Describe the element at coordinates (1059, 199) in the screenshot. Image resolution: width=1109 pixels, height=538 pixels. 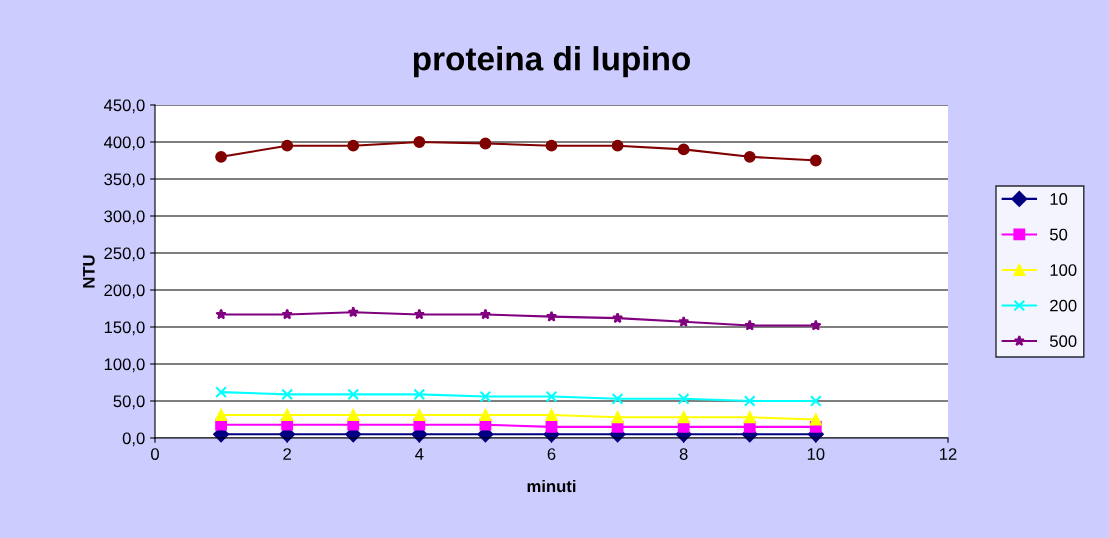
I see `legend-label: 10` at that location.